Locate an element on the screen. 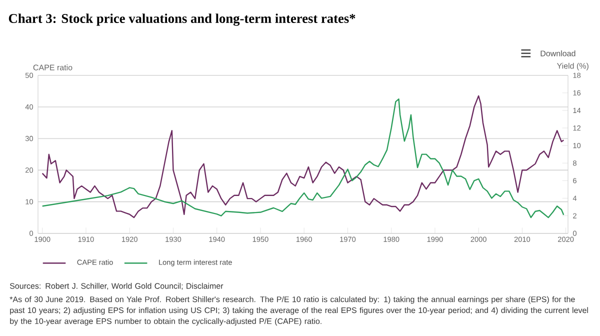 This screenshot has width=600, height=336. chart-title: Chart 3: Stock price valuations and long-term interest rates* is located at coordinates (182, 20).